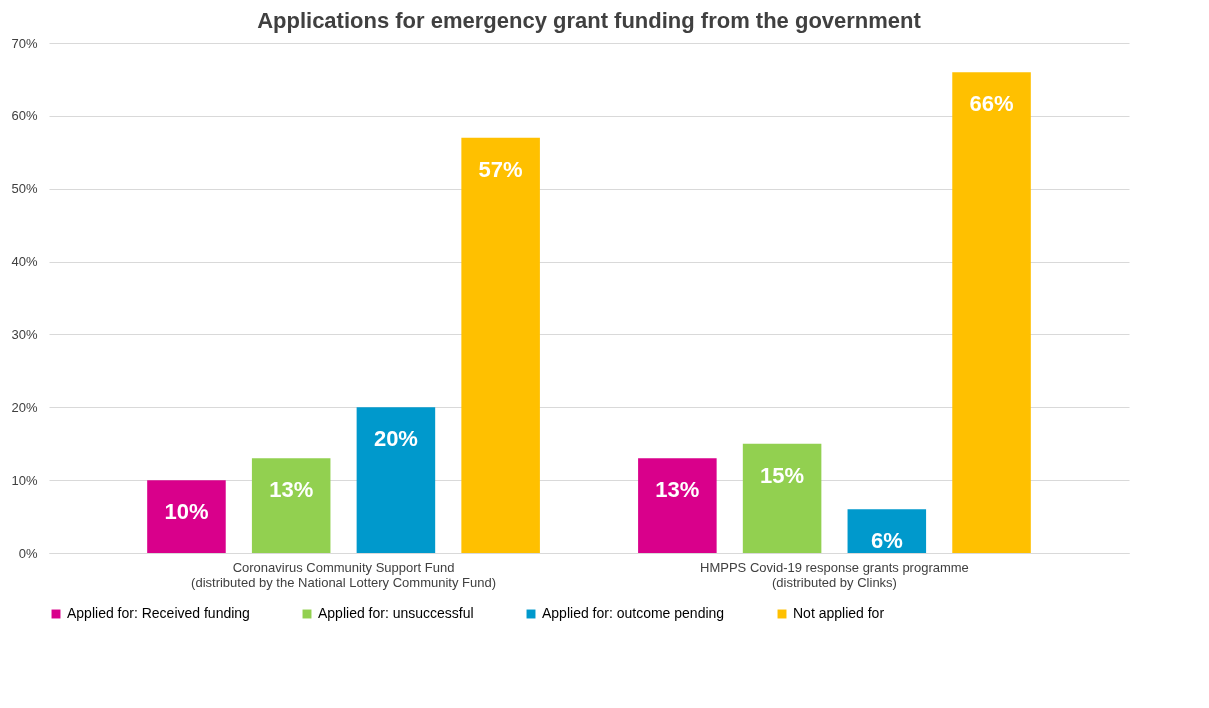  What do you see at coordinates (782, 475) in the screenshot?
I see `data-label: 15%` at bounding box center [782, 475].